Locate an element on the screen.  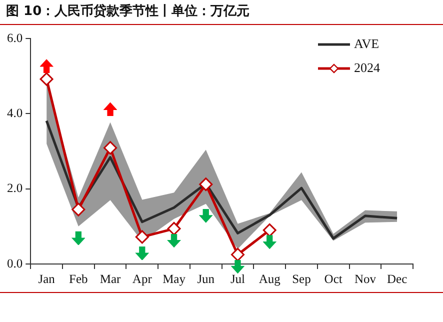
x-tick-label: Mar is located at coordinates (111, 279).